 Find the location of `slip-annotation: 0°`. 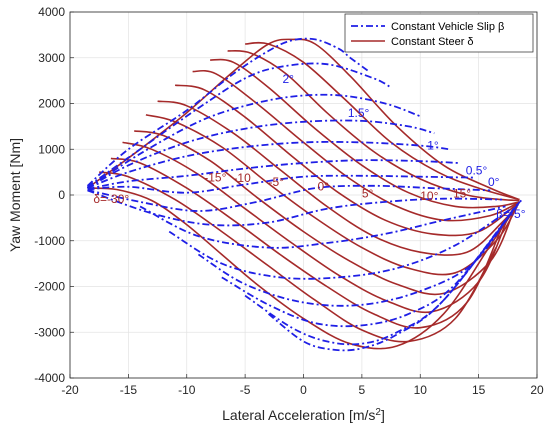

slip-annotation: 0° is located at coordinates (494, 182).